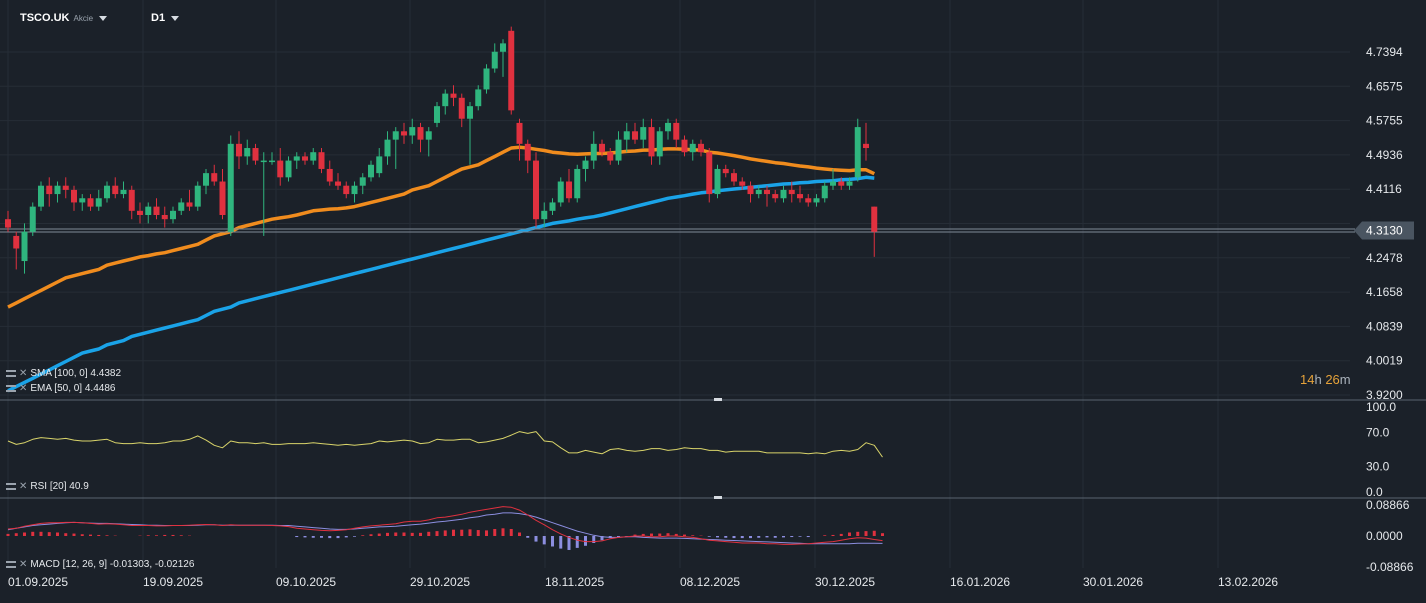 This screenshot has width=1426, height=603. I want to click on price-tick-label: 4.0839, so click(1384, 326).